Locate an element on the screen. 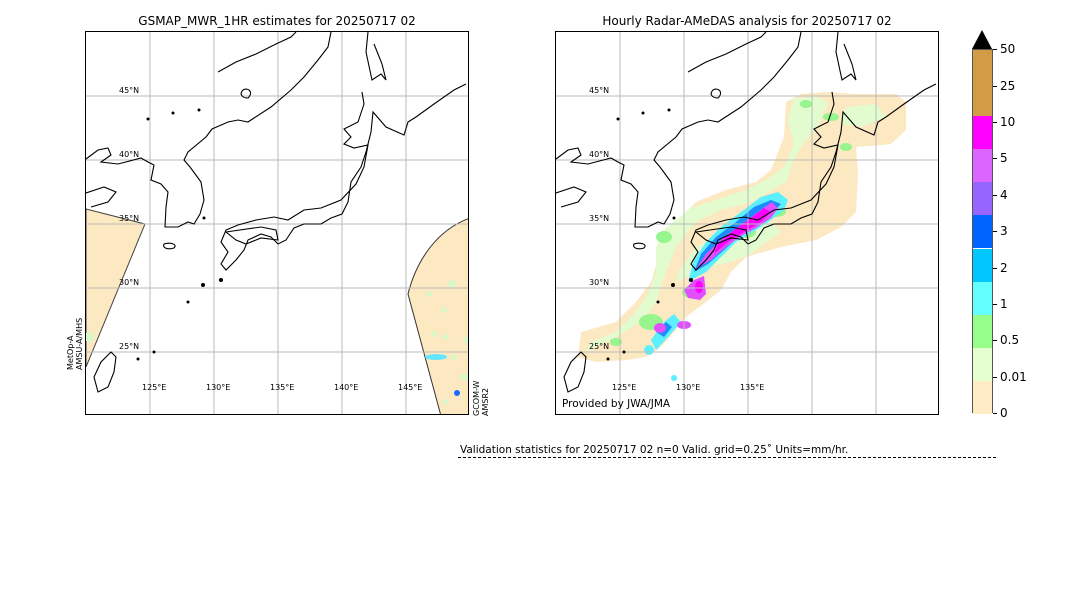  left-satellite-line2: AMSU-A/MHS is located at coordinates (79, 343).